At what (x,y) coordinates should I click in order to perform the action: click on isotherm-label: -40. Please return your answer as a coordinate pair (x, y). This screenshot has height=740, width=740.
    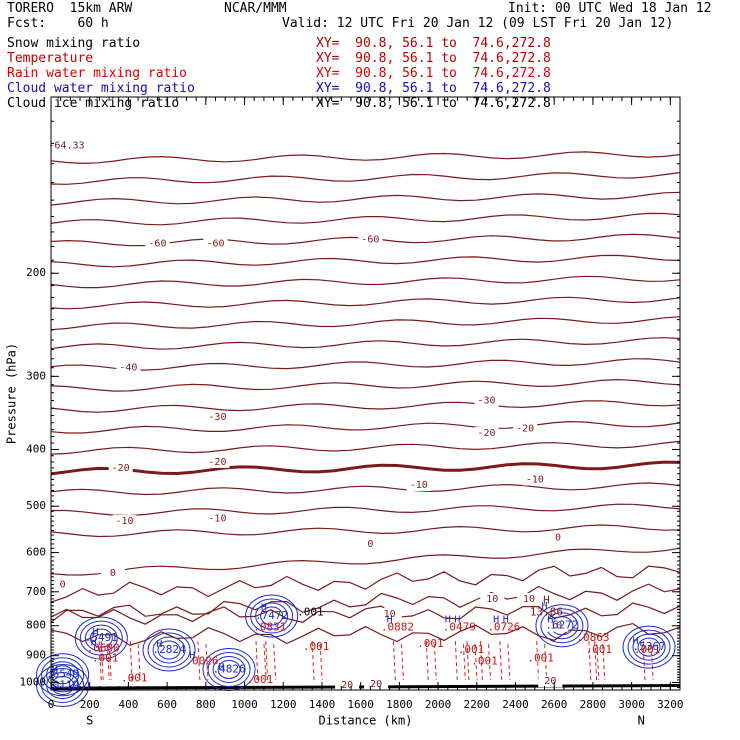
    Looking at the image, I should click on (128, 368).